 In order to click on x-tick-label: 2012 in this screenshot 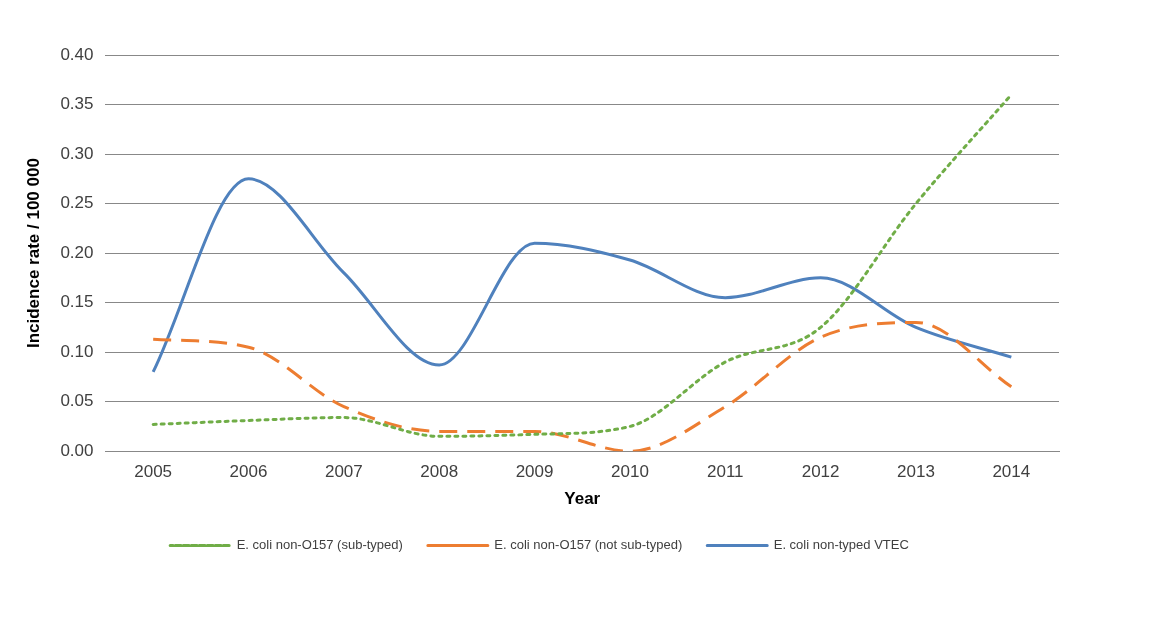, I will do `click(820, 472)`.